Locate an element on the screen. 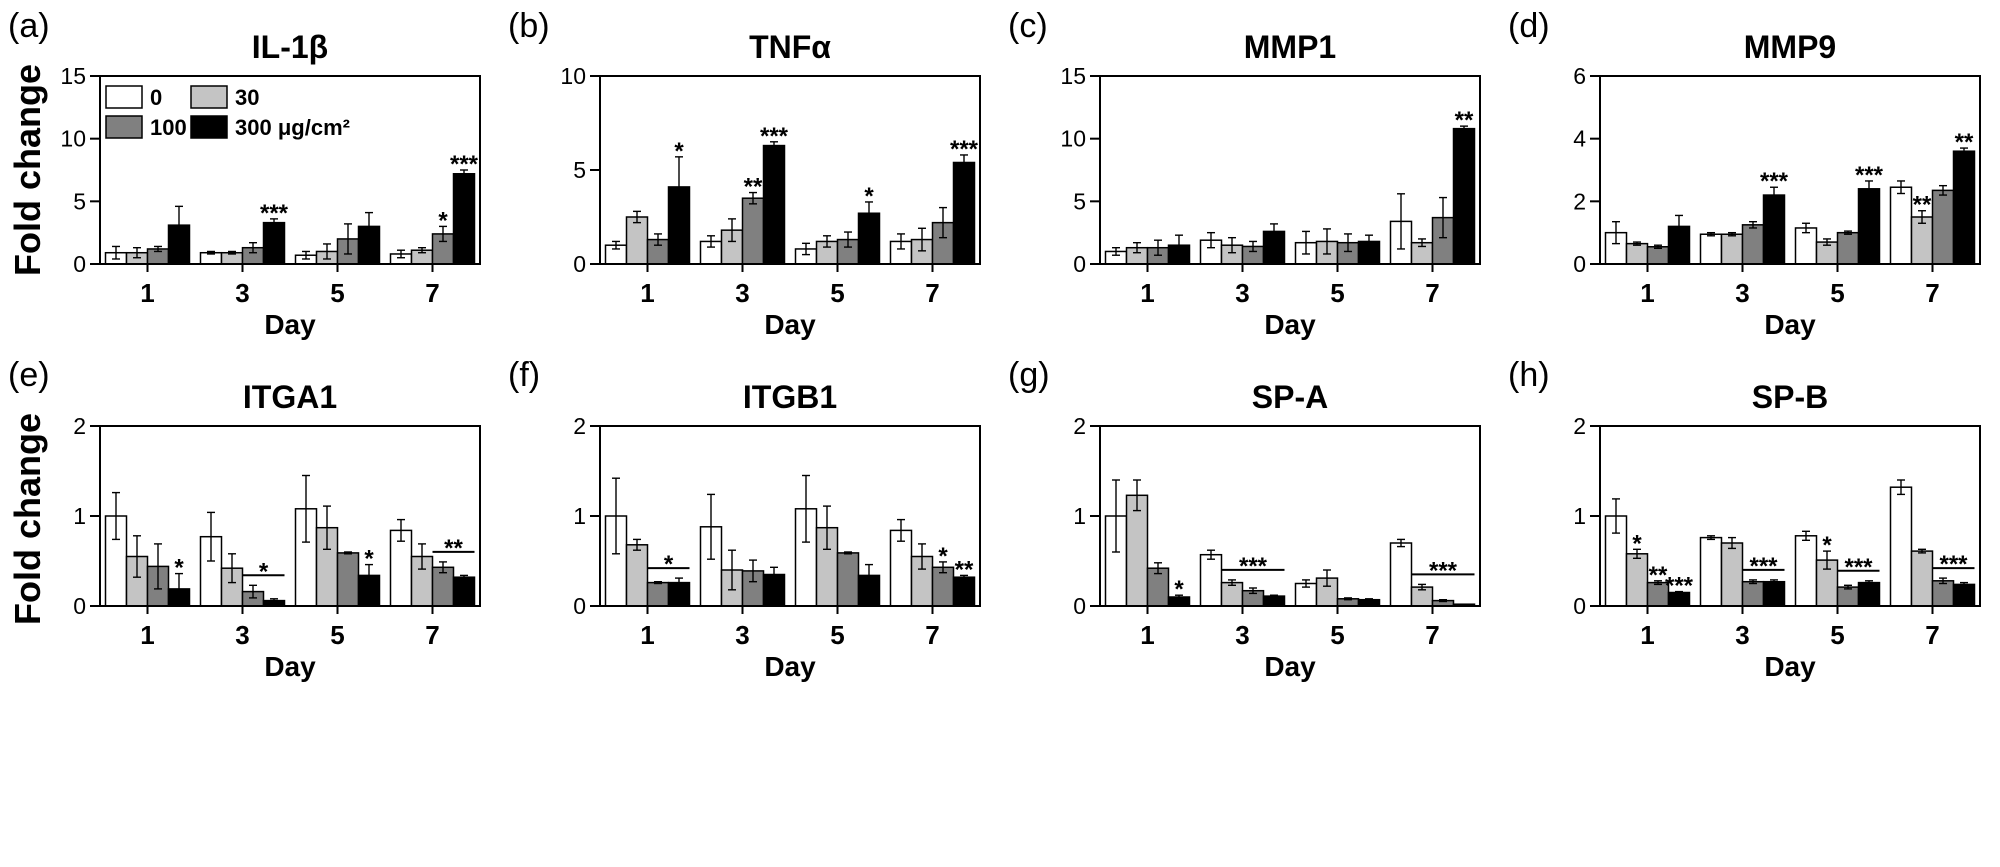  panel-title: SP-B is located at coordinates (1790, 397).